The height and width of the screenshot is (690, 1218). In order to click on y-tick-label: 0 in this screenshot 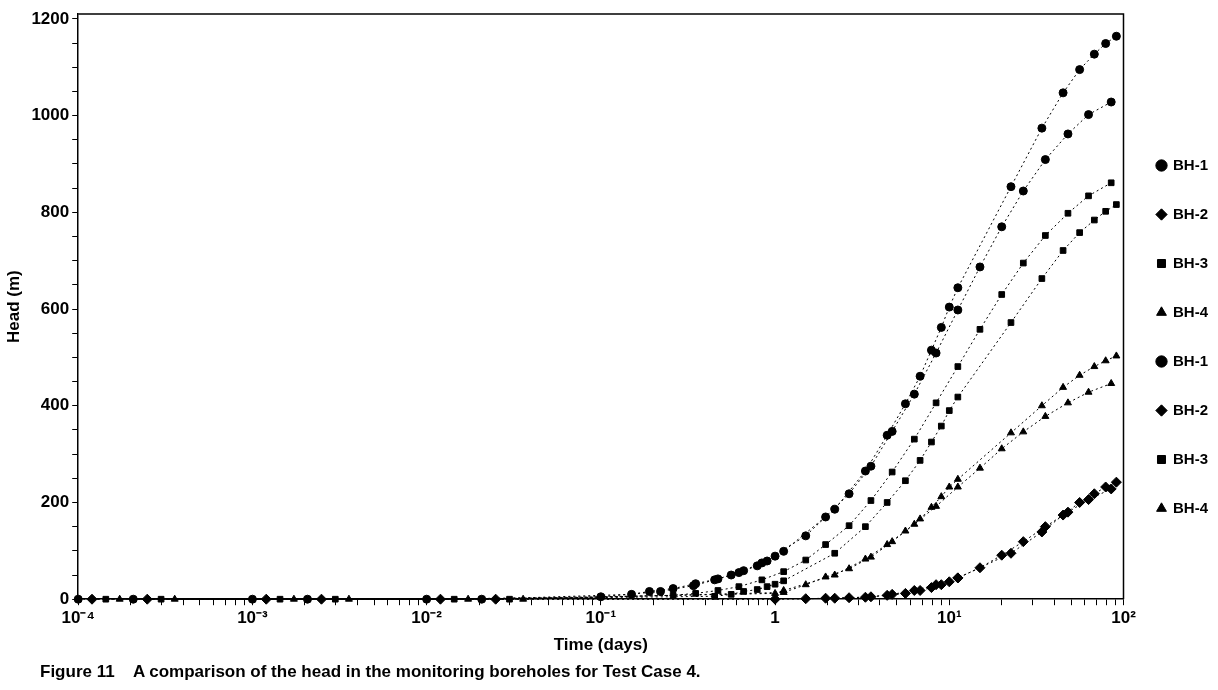, I will do `click(64, 598)`.